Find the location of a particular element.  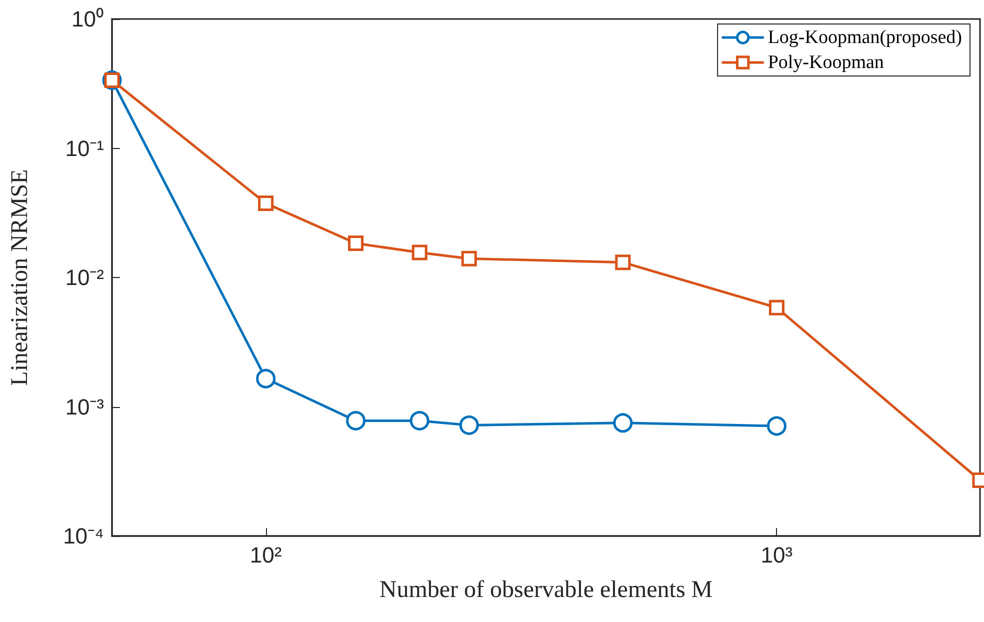

y-tick-label: 10⁻¹ is located at coordinates (84, 148).